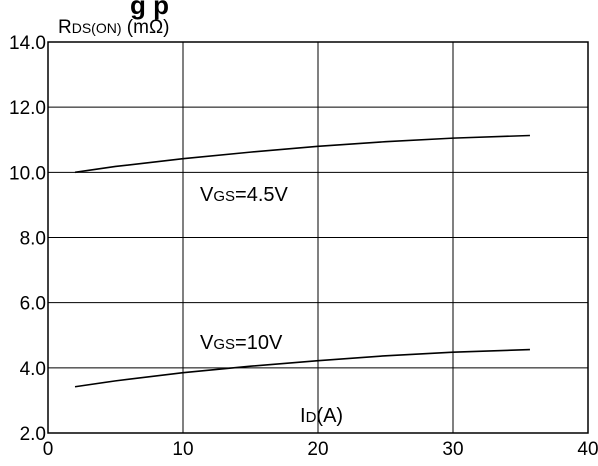 The height and width of the screenshot is (466, 598). I want to click on x-axis-label: ID(A), so click(321, 416).